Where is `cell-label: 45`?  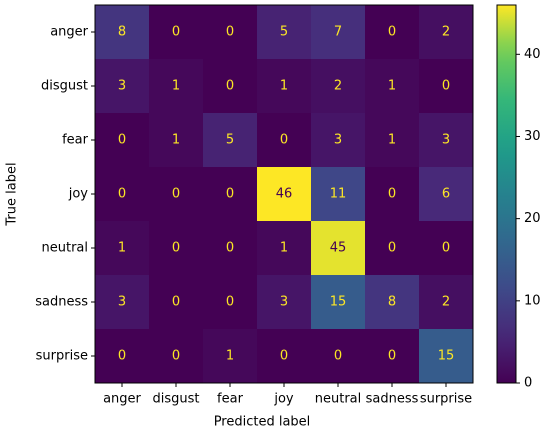
cell-label: 45 is located at coordinates (338, 248).